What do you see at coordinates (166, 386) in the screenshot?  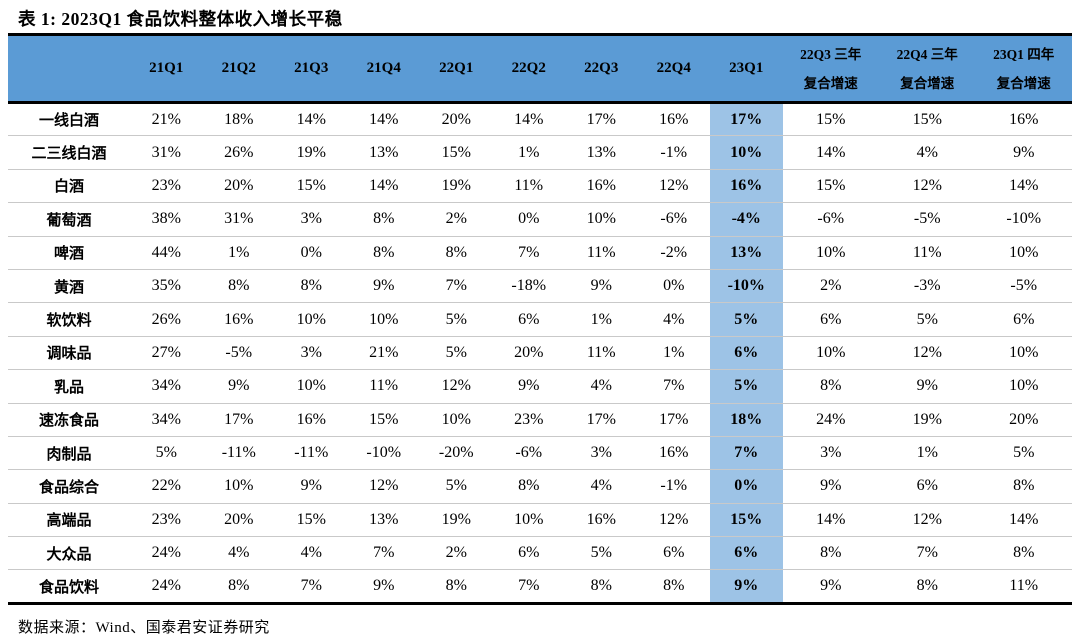 I see `table-cell: 34%` at bounding box center [166, 386].